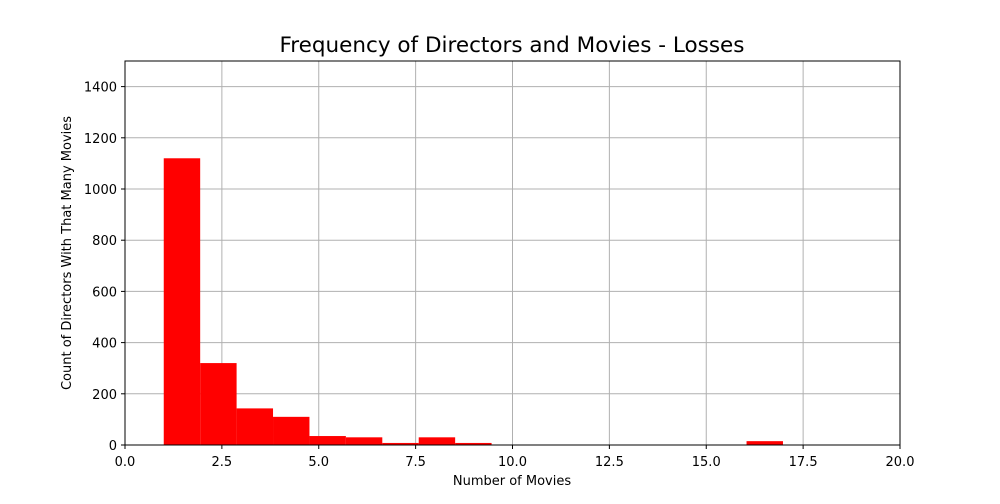 The image size is (1000, 504). I want to click on y-tick-label: 1000, so click(100, 190).